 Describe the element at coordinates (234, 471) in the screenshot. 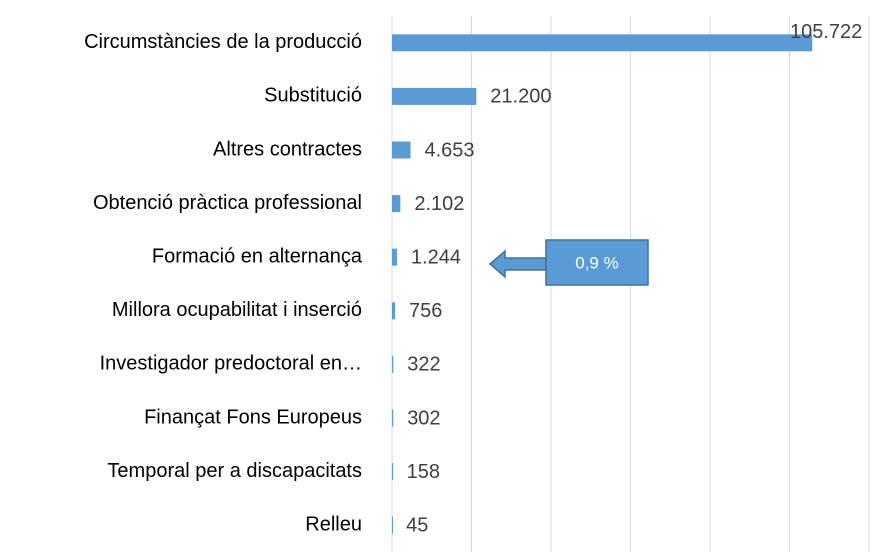

I see `category-label: Temporal per a discapacitats` at that location.